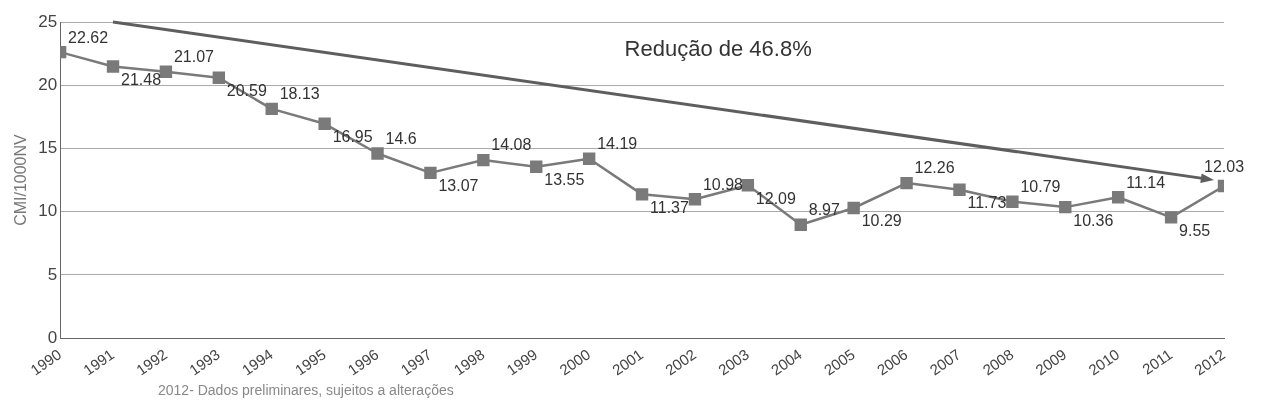 The width and height of the screenshot is (1282, 407). Describe the element at coordinates (1157, 361) in the screenshot. I see `x-tick-label: 2011` at that location.